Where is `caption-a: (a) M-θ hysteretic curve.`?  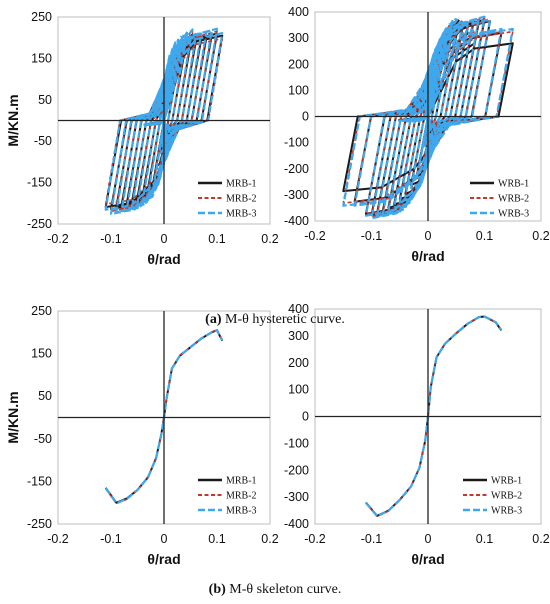
caption-a: (a) M-θ hysteretic curve. is located at coordinates (275, 320).